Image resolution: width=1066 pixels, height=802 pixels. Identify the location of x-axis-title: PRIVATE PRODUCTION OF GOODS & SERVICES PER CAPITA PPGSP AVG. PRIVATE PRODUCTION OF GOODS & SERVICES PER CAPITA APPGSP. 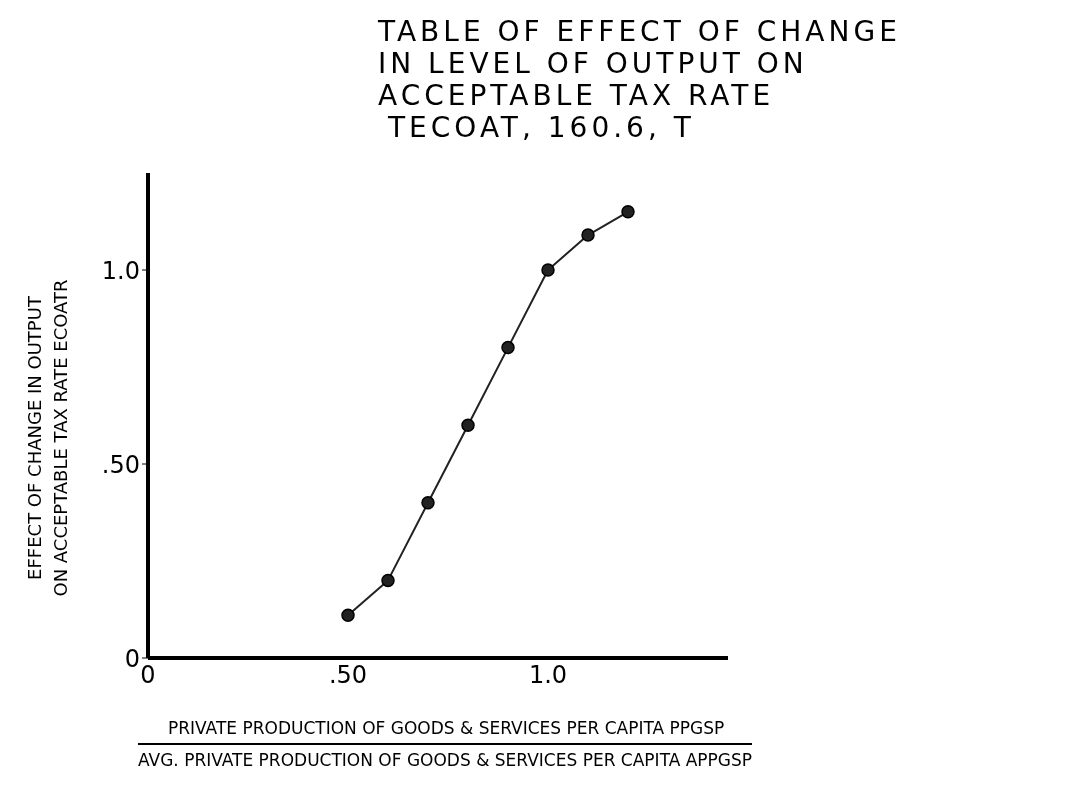
(445, 744).